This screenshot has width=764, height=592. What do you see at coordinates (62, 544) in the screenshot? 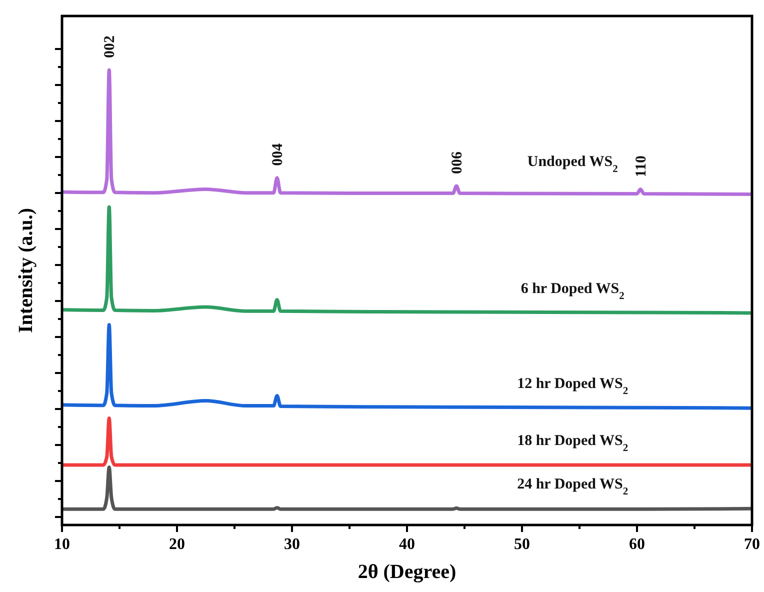
I see `x-tick-label: 10` at bounding box center [62, 544].